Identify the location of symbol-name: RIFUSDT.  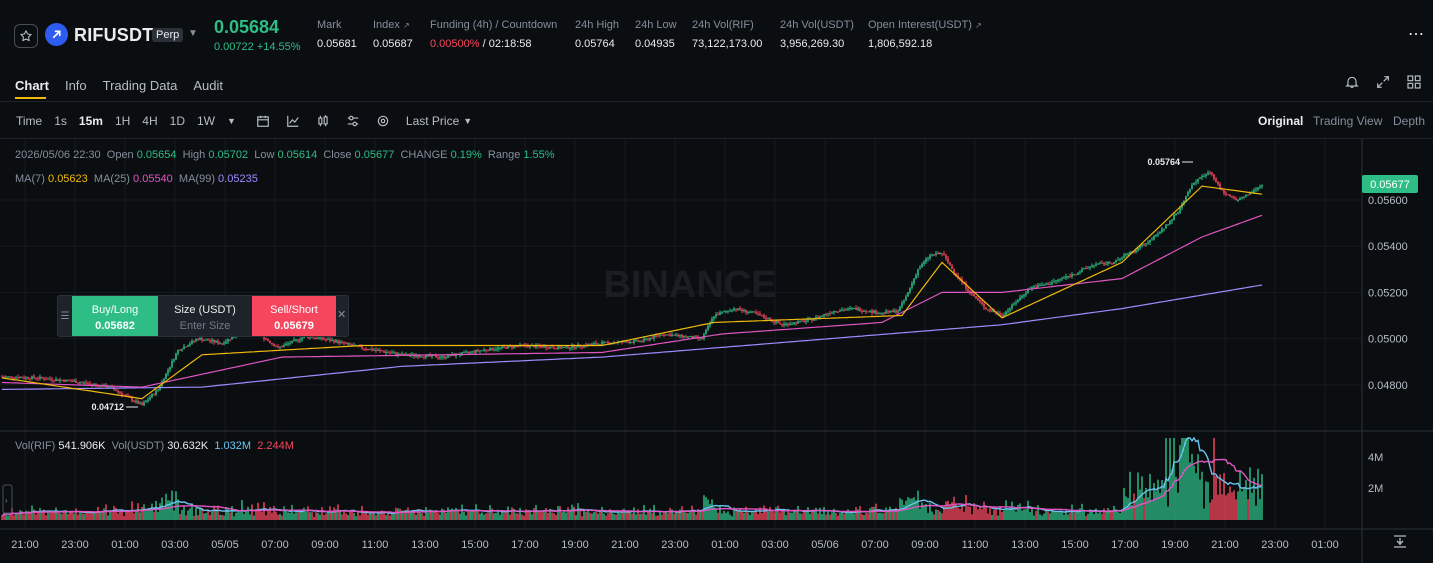
(114, 35).